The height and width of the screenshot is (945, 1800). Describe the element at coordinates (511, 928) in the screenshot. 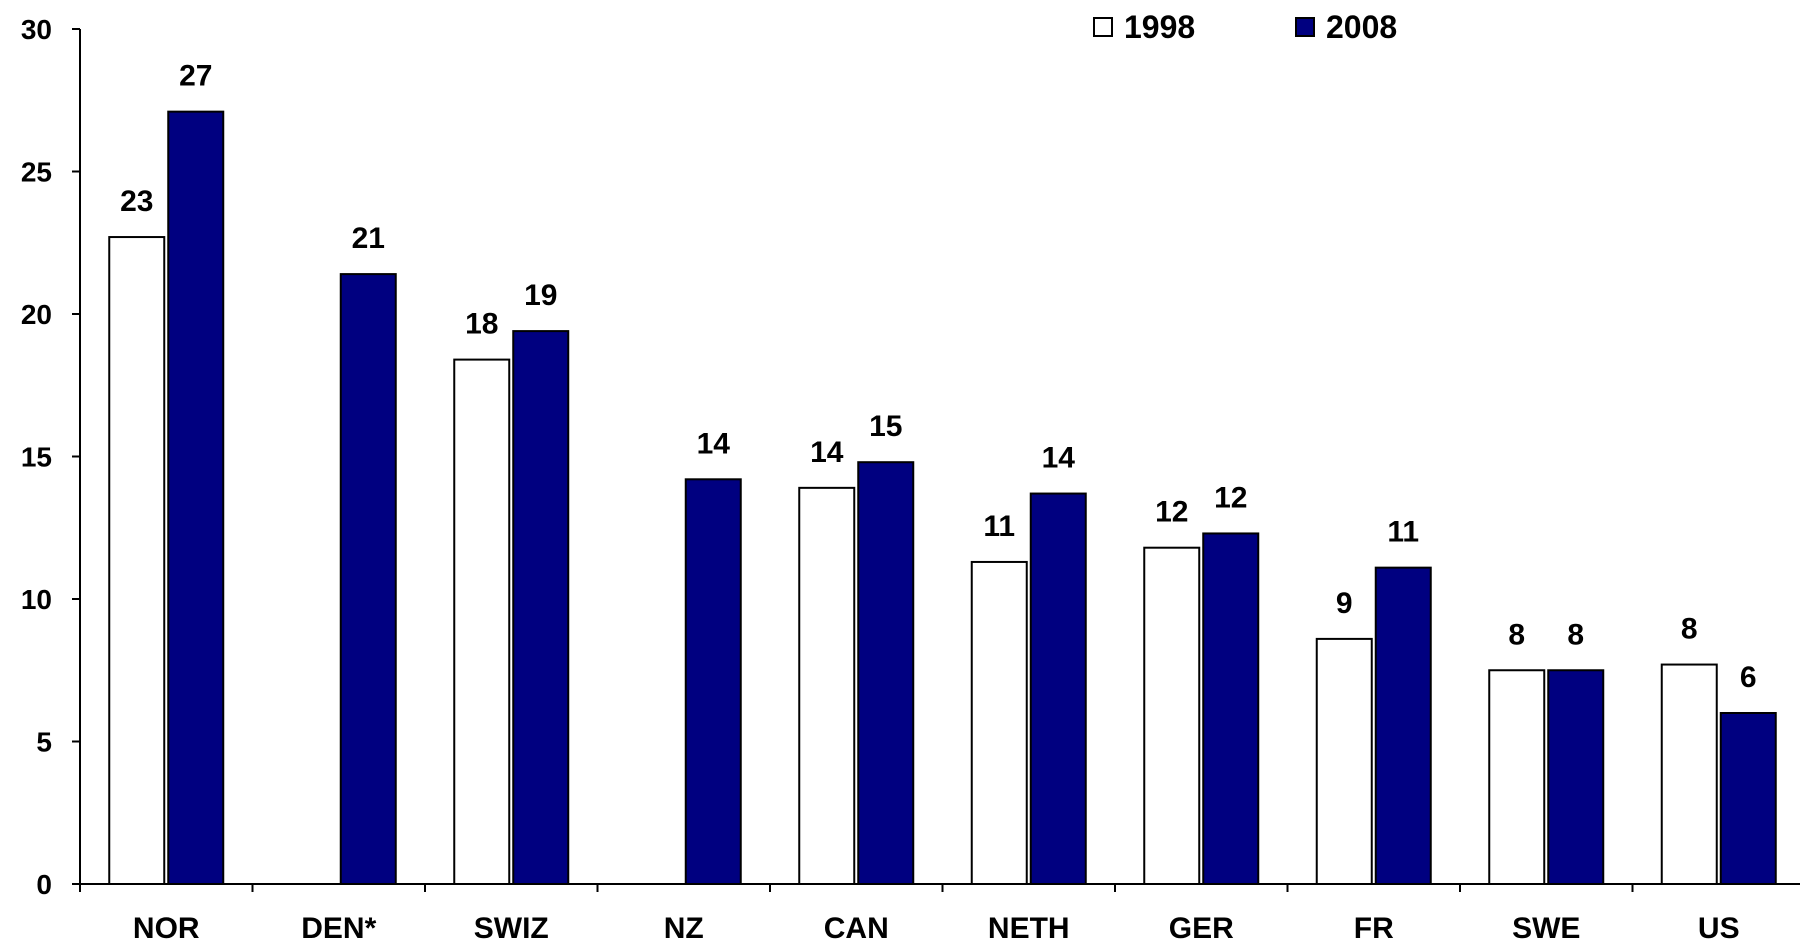

I see `x-tick-label: SWIZ` at that location.